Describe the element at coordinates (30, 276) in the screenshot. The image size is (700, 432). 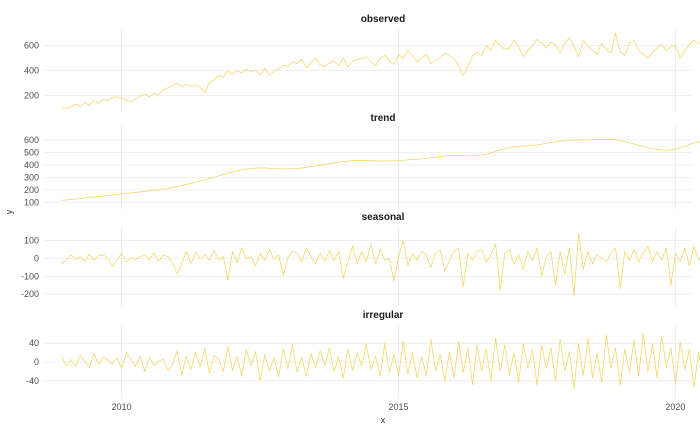
I see `y-tick-label: -100` at that location.